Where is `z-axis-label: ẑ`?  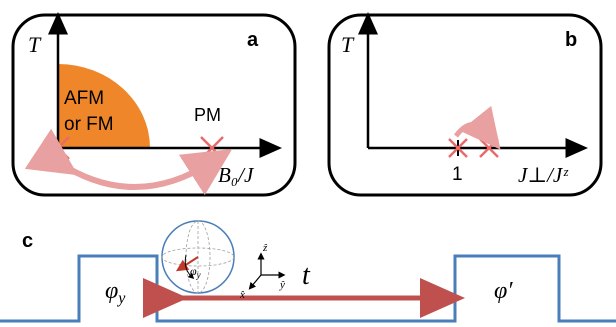
z-axis-label: ẑ is located at coordinates (265, 248).